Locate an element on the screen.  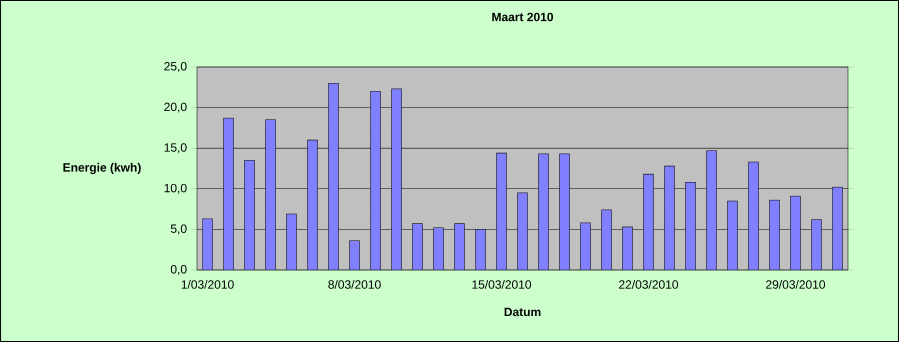
y-tick-label: 10,0 is located at coordinates (175, 189).